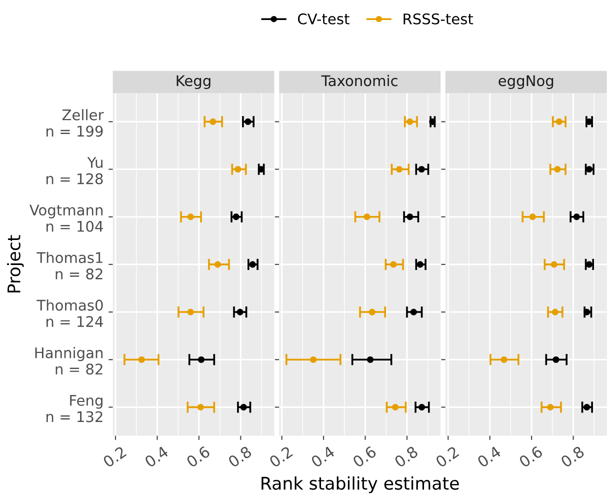 Image resolution: width=613 pixels, height=498 pixels. I want to click on chart-title: eggNog, so click(526, 82).